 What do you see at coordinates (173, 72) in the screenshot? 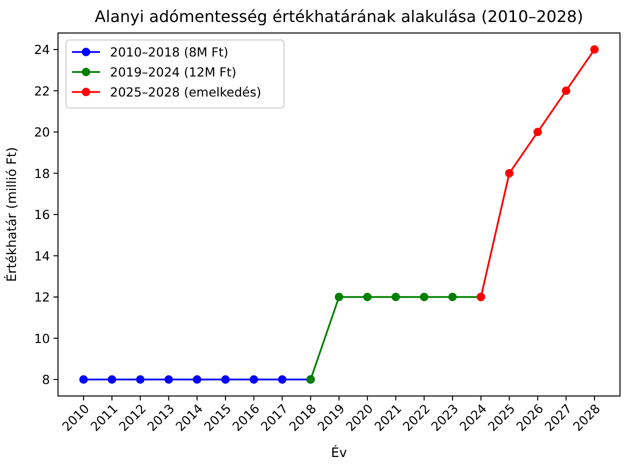
I see `legend-label: 2019–2024 (12M Ft)` at bounding box center [173, 72].